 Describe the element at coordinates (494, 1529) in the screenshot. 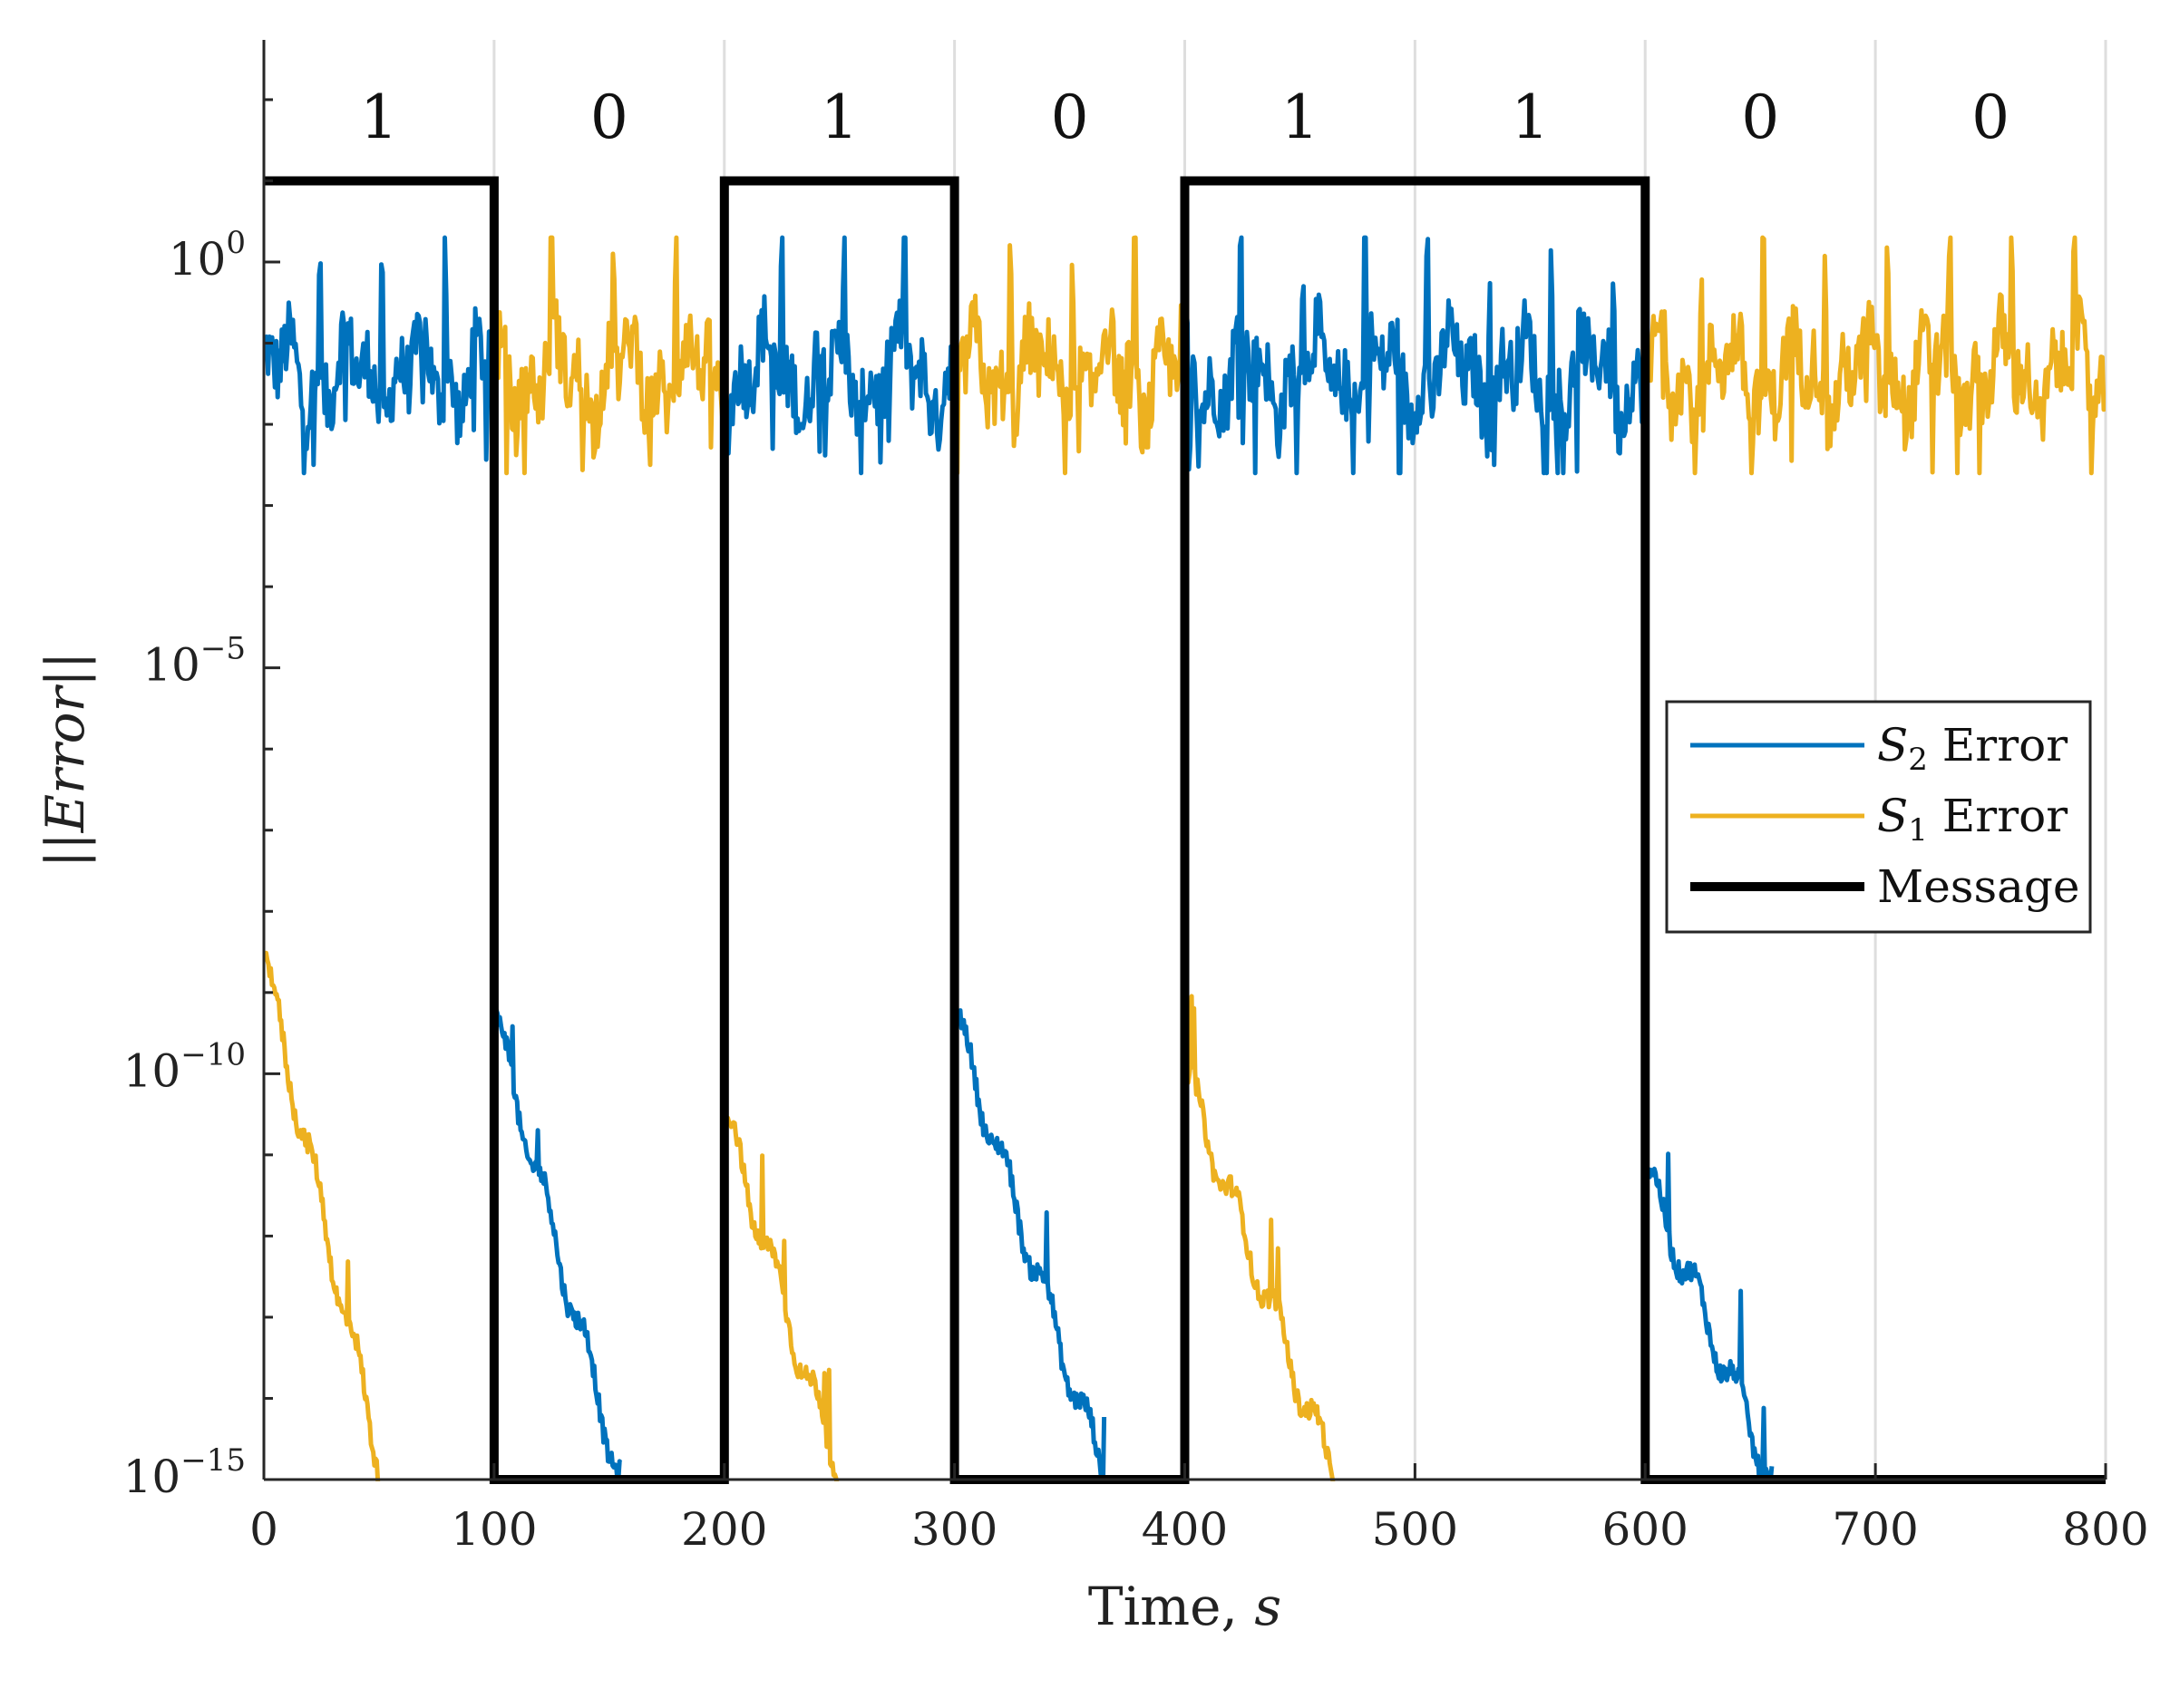

I see `x-tick-label: 100` at that location.